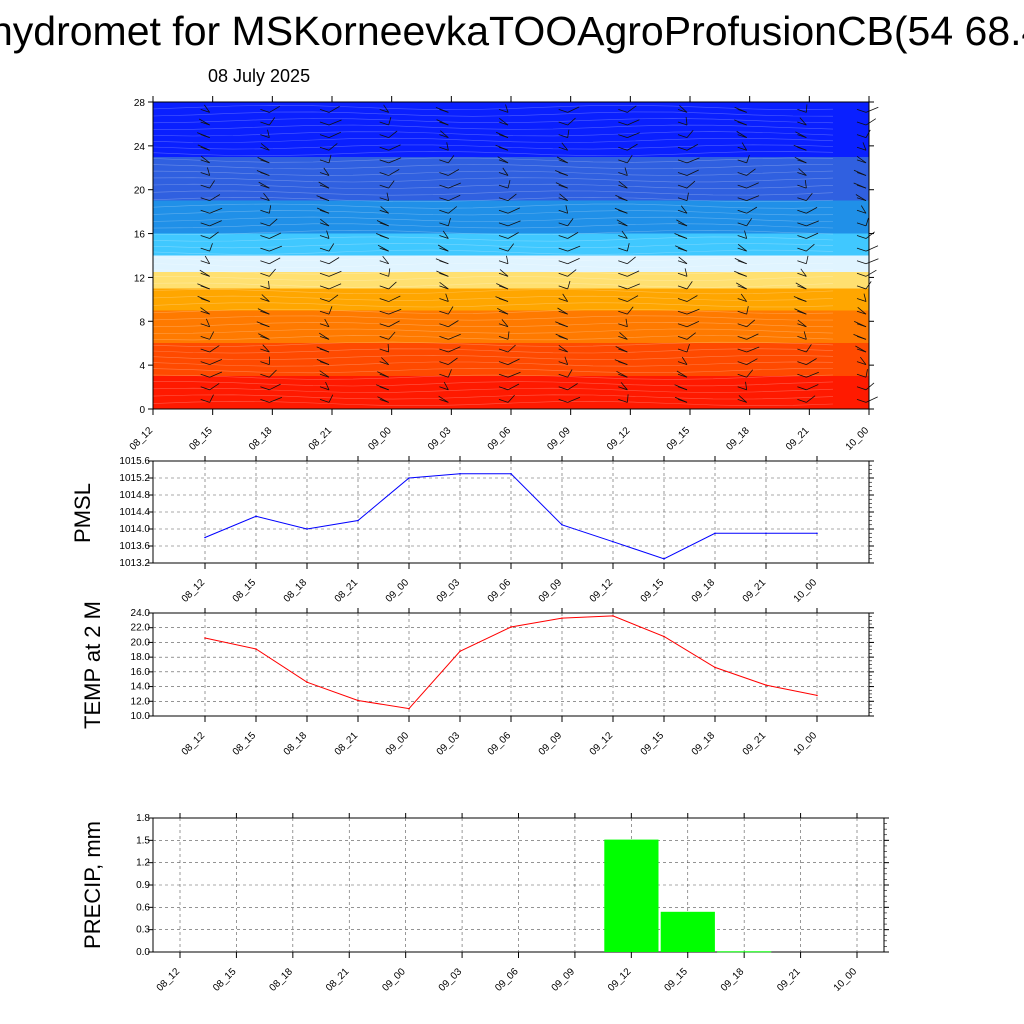  What do you see at coordinates (449, 744) in the screenshot?
I see `x-tick-label: 09_03` at bounding box center [449, 744].